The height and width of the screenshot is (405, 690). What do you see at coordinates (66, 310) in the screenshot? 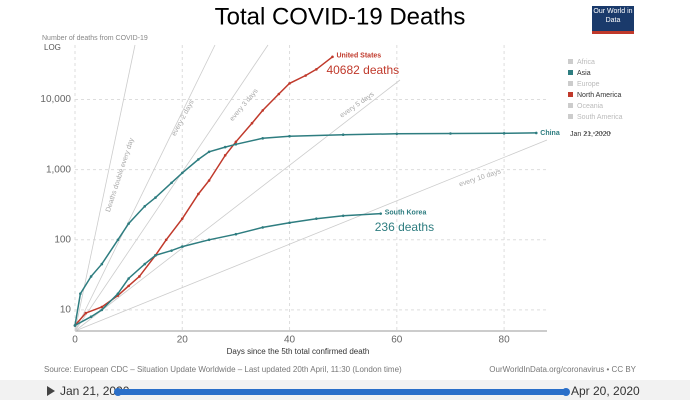
I see `y-tick-label: 10` at bounding box center [66, 310].